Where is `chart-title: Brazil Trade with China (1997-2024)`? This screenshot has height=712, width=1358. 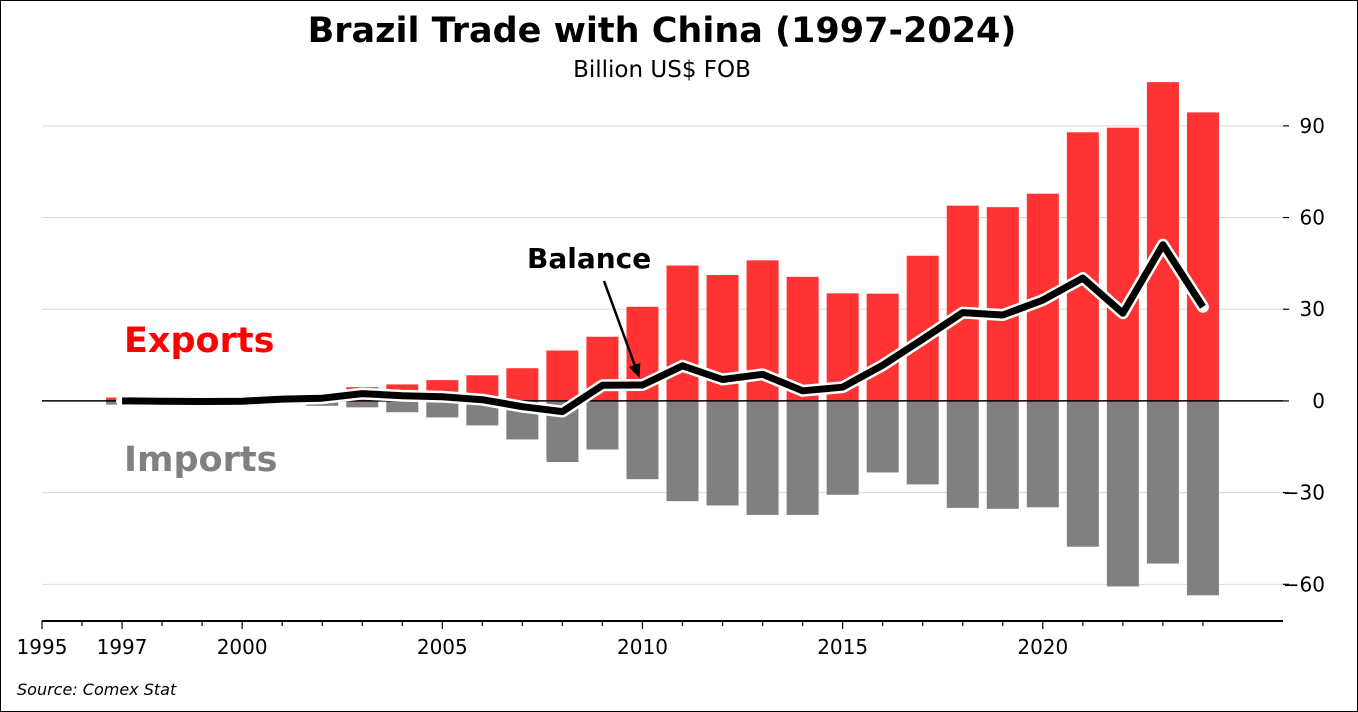
chart-title: Brazil Trade with China (1997-2024) is located at coordinates (662, 31).